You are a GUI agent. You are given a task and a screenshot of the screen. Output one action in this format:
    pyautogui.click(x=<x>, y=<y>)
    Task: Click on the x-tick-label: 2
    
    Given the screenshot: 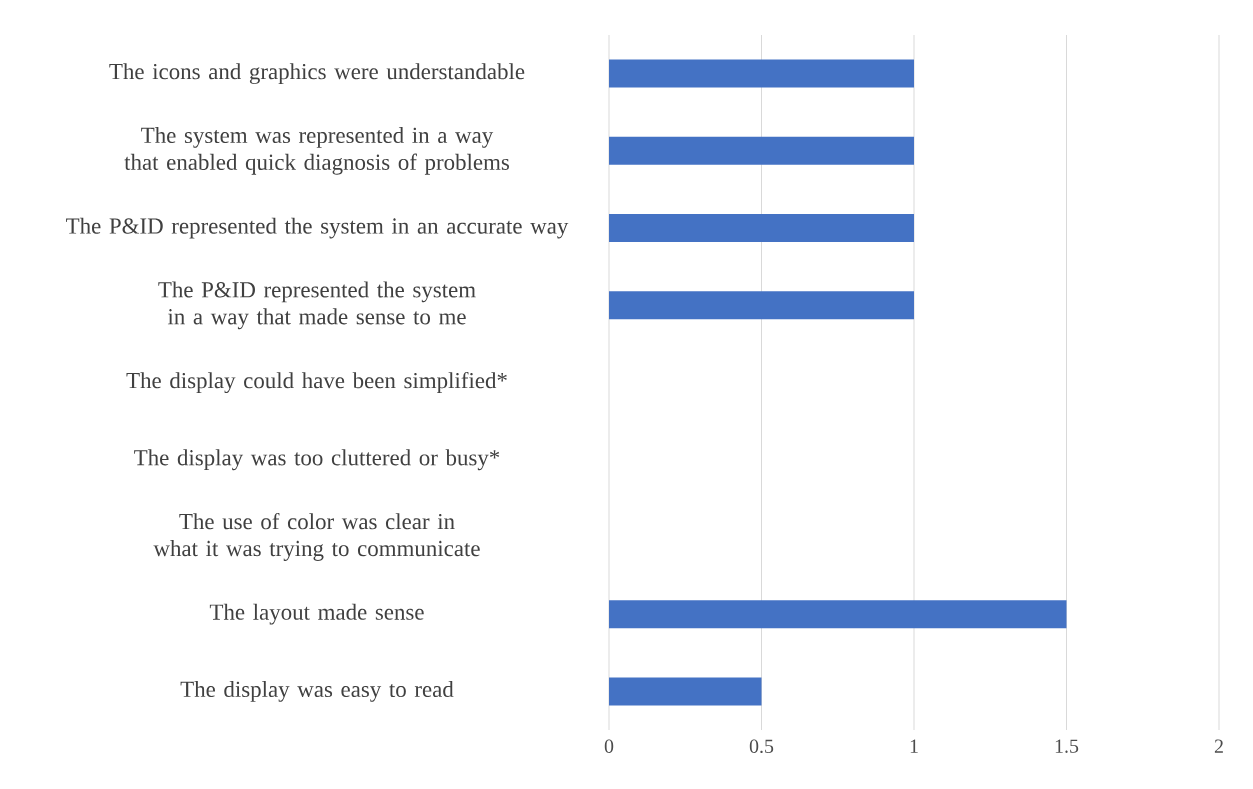 What is the action you would take?
    pyautogui.click(x=1218, y=746)
    